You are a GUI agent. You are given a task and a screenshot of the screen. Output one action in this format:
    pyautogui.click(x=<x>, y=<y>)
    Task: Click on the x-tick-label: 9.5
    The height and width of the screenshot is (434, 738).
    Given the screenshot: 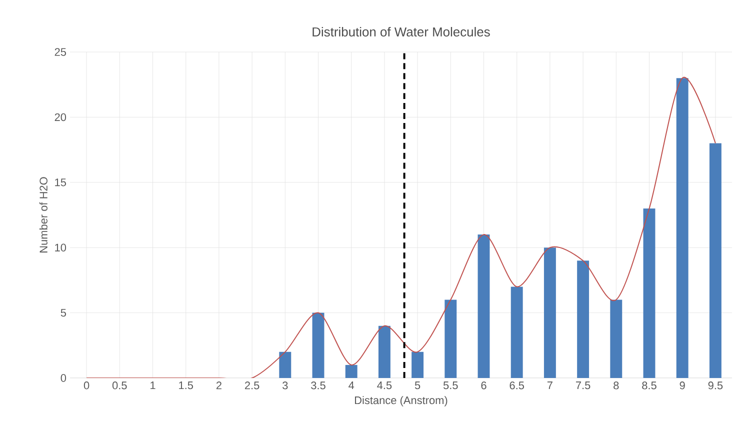 What is the action you would take?
    pyautogui.click(x=715, y=386)
    